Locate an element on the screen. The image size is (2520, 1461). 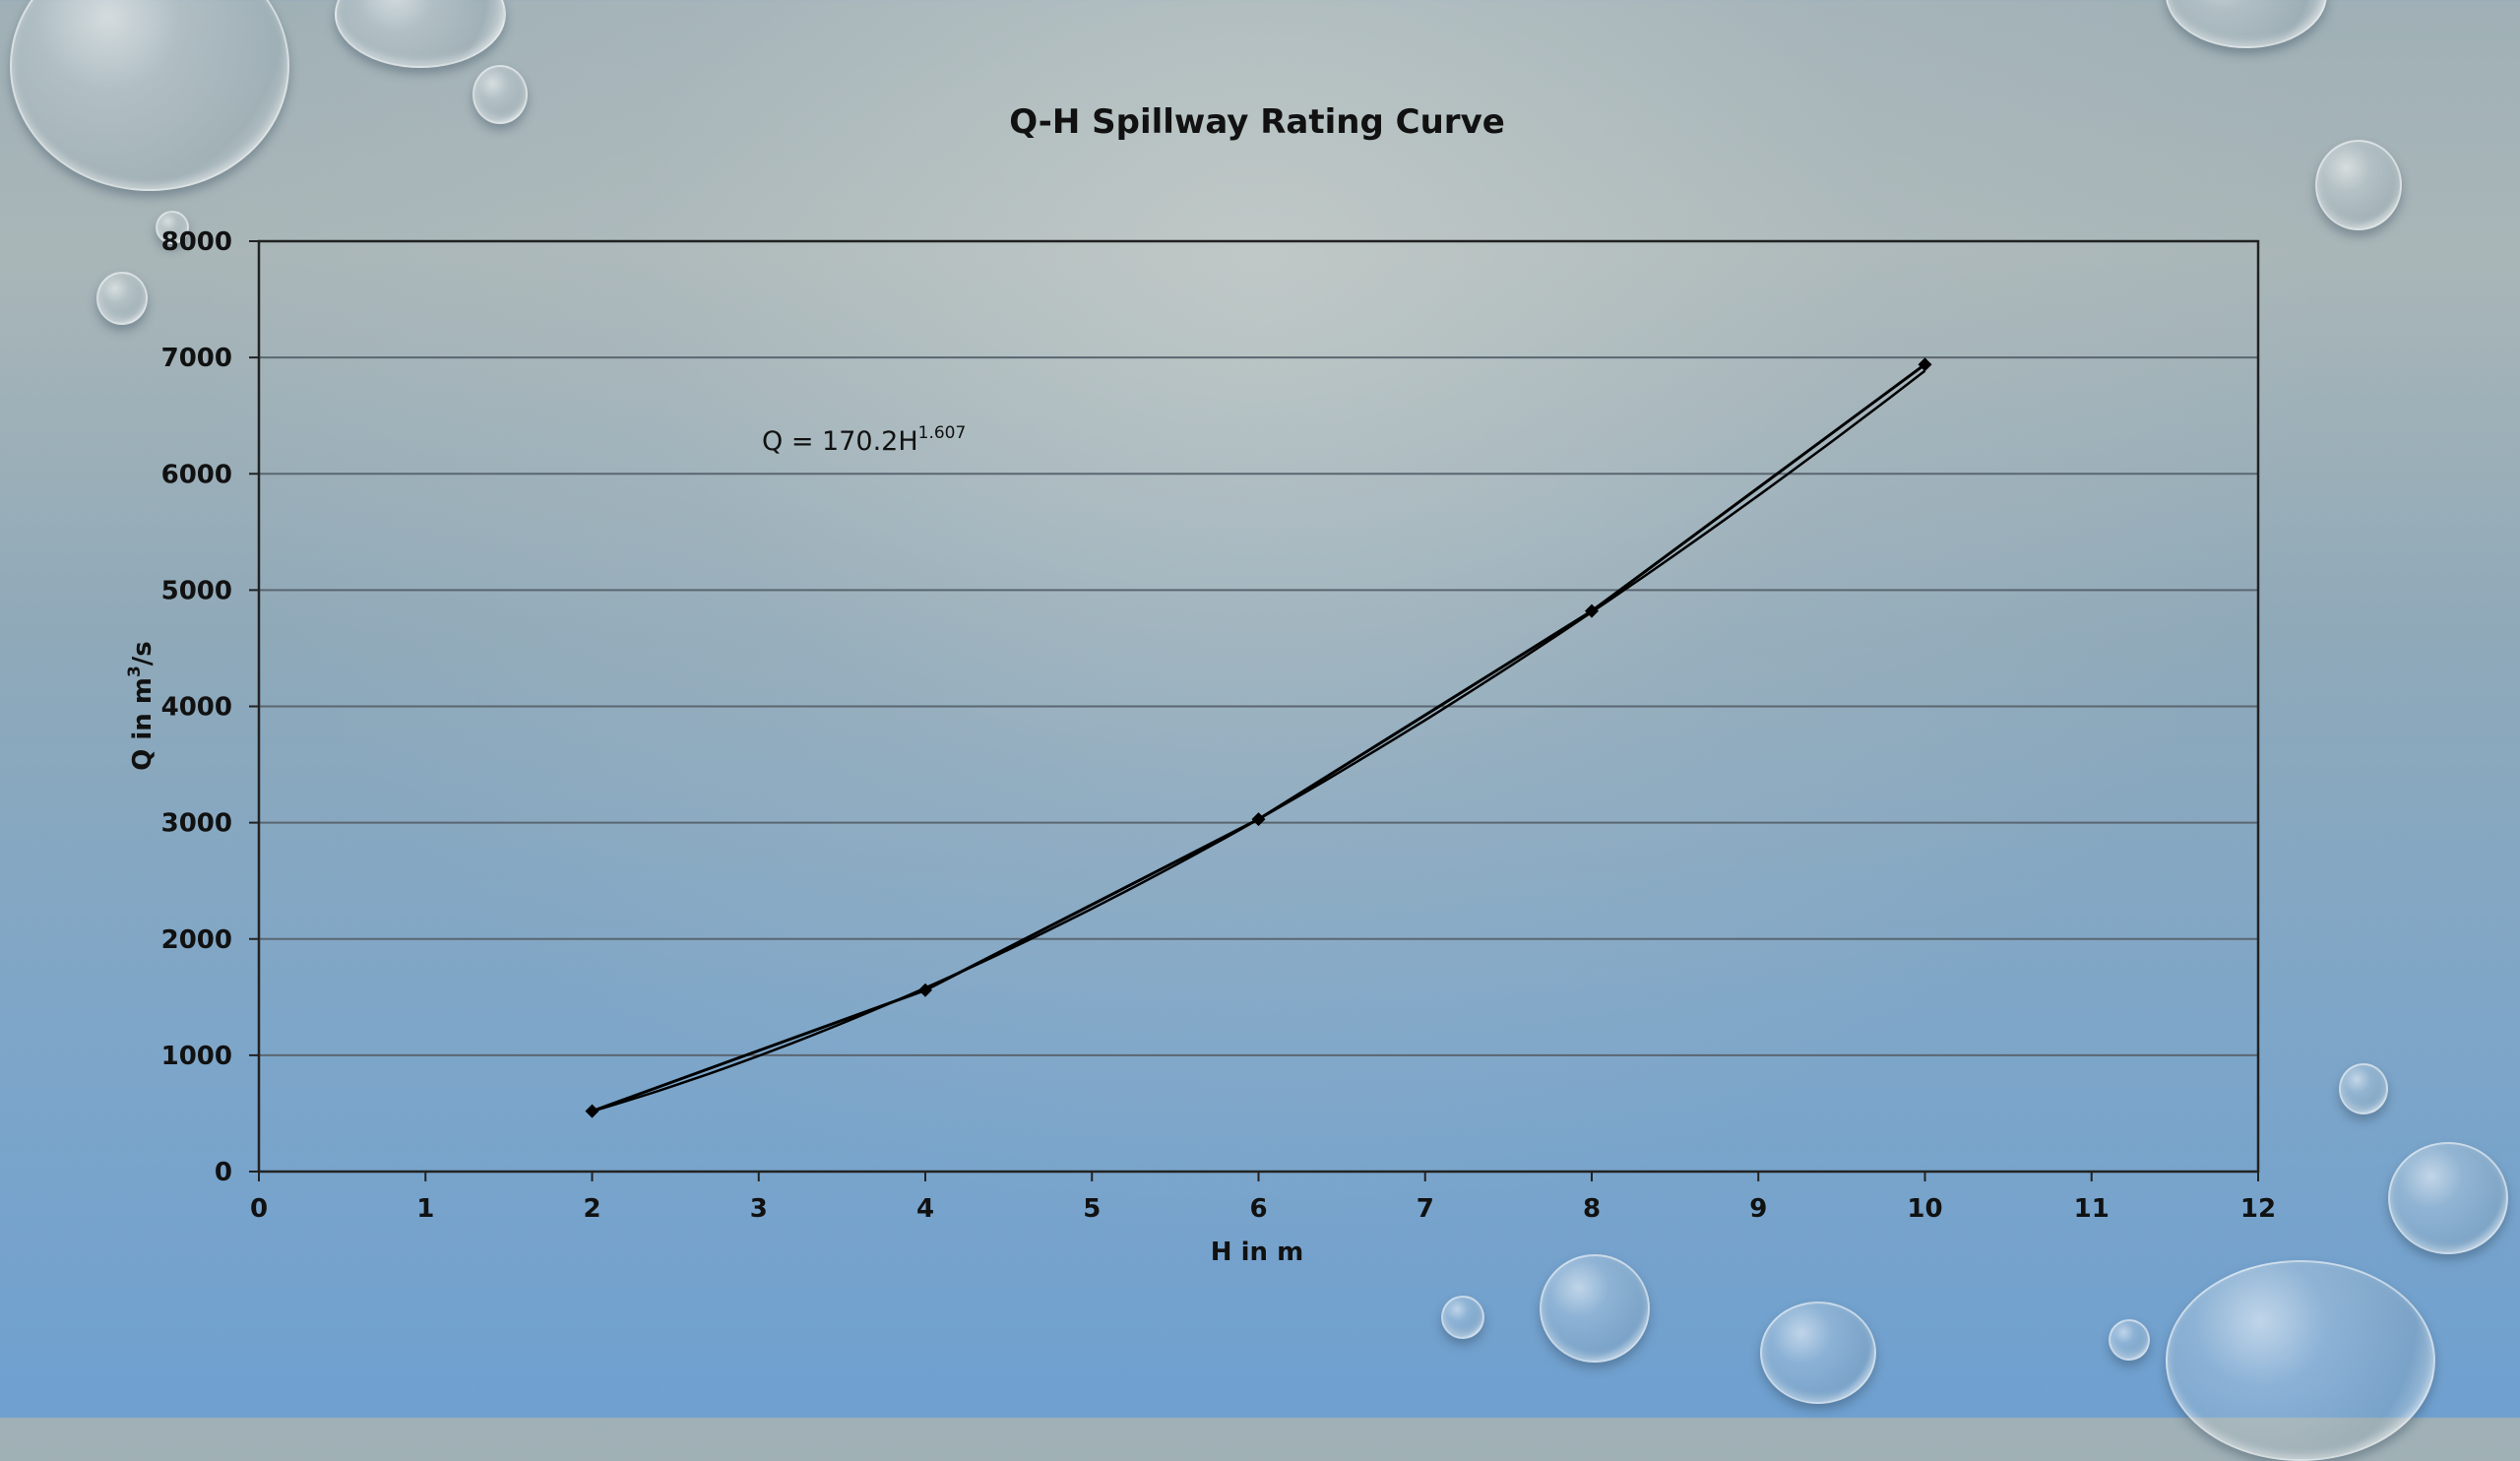
x-tick-label: 3 is located at coordinates (759, 1209).